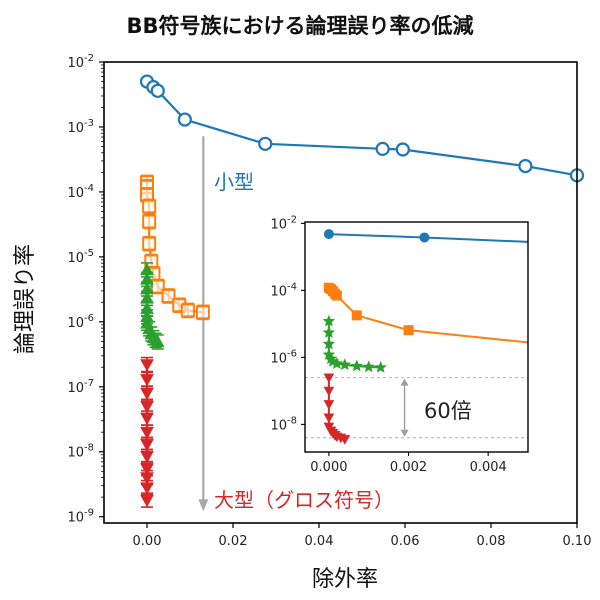  I want to click on y-tick-label: 10⁻², so click(80, 62).